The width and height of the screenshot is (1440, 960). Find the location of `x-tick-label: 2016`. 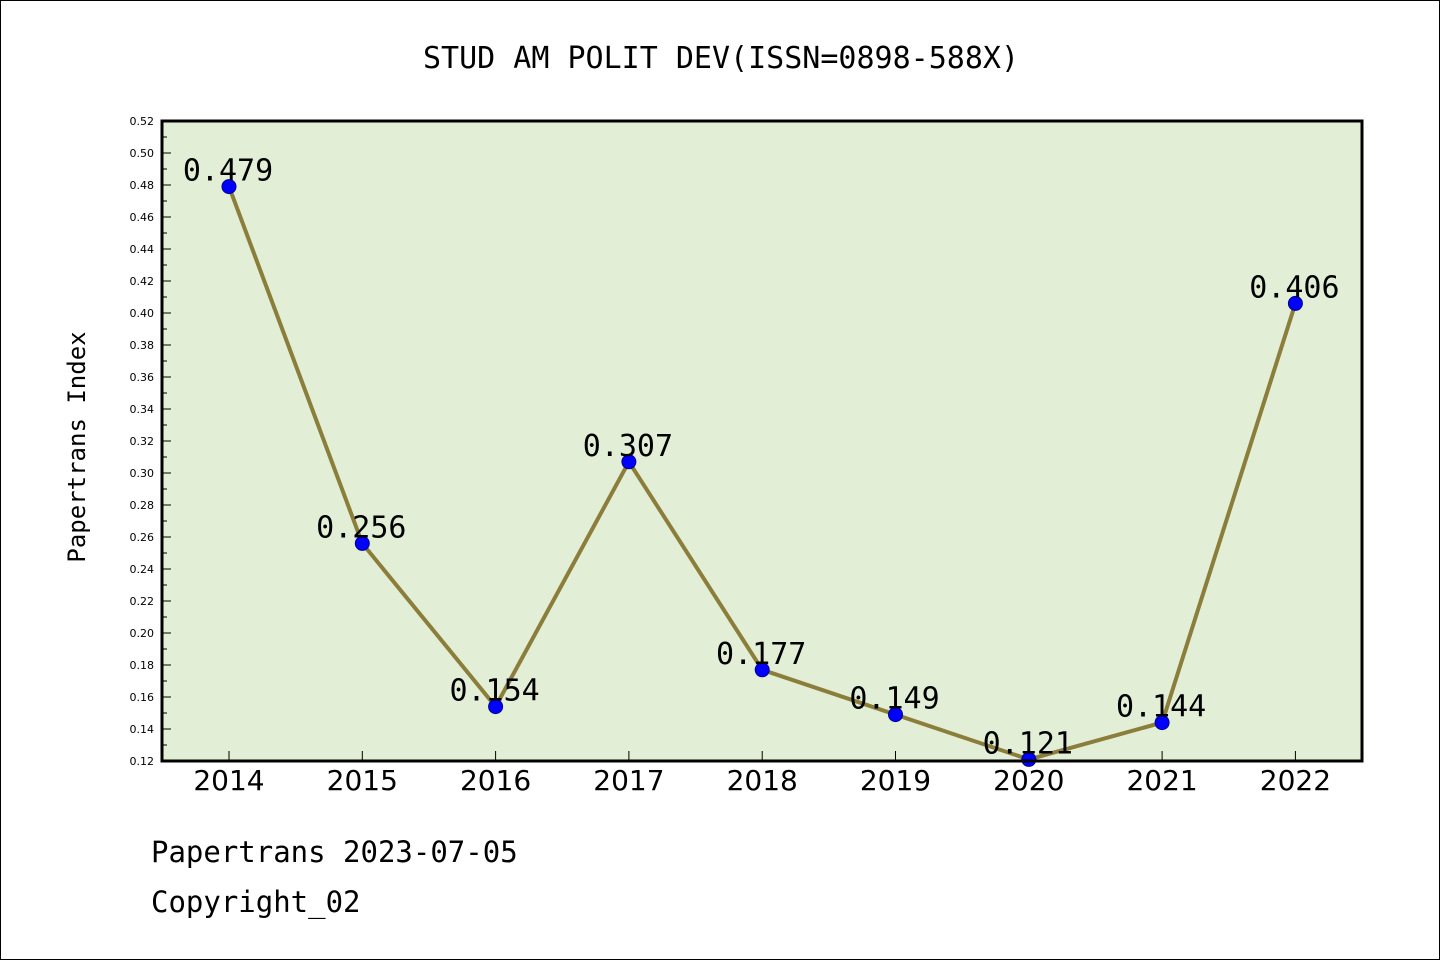

x-tick-label: 2016 is located at coordinates (495, 780).